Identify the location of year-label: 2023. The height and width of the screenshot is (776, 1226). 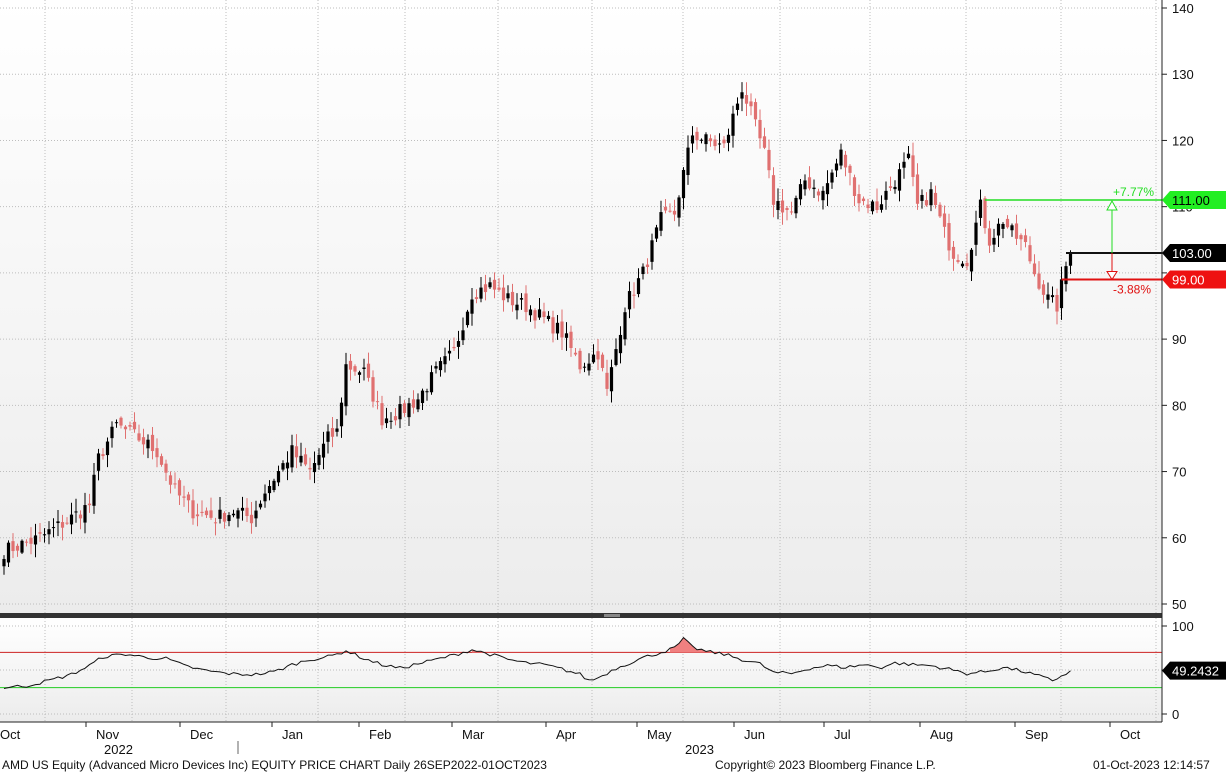
(699, 748).